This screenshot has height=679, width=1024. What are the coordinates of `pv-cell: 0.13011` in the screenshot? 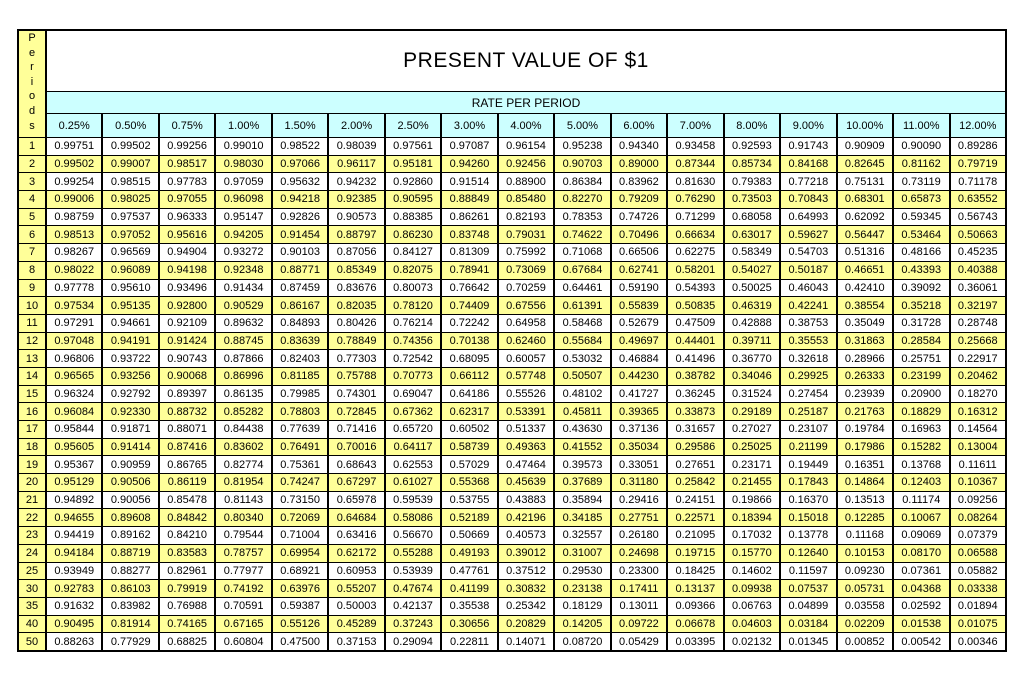 It's located at (638, 606).